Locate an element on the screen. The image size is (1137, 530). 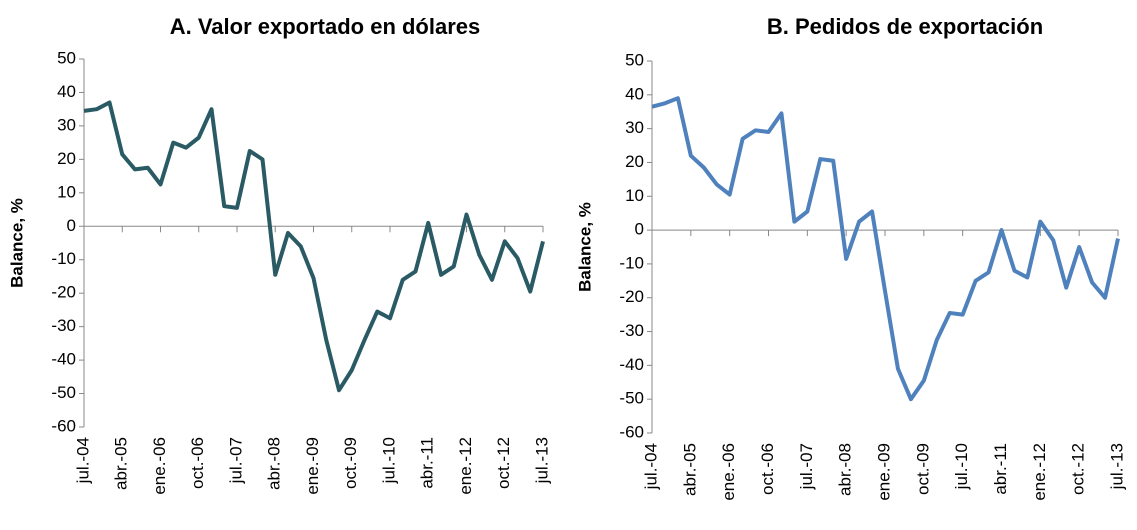
chart-title: A. Valor exportado en dólares is located at coordinates (325, 26).